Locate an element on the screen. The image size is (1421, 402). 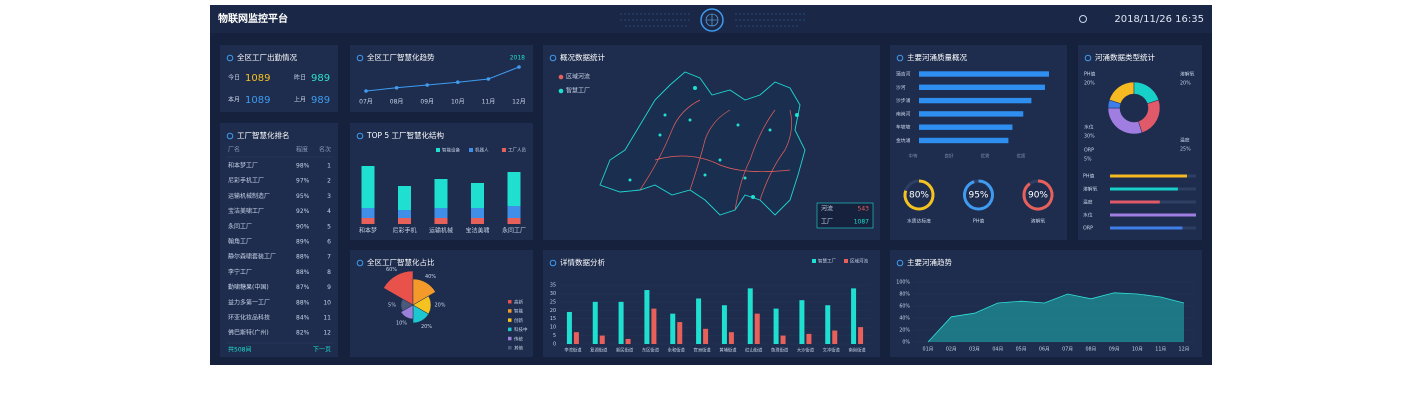
clock-icon is located at coordinates (1083, 19).